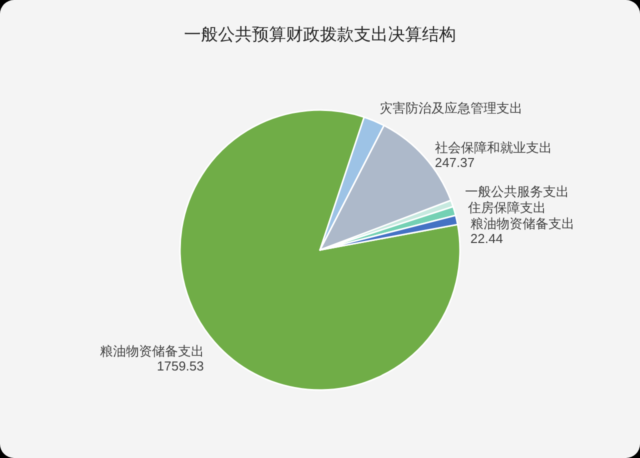  Describe the element at coordinates (320, 34) in the screenshot. I see `title: 一般公共预算财政拨款支出决算结构` at that location.